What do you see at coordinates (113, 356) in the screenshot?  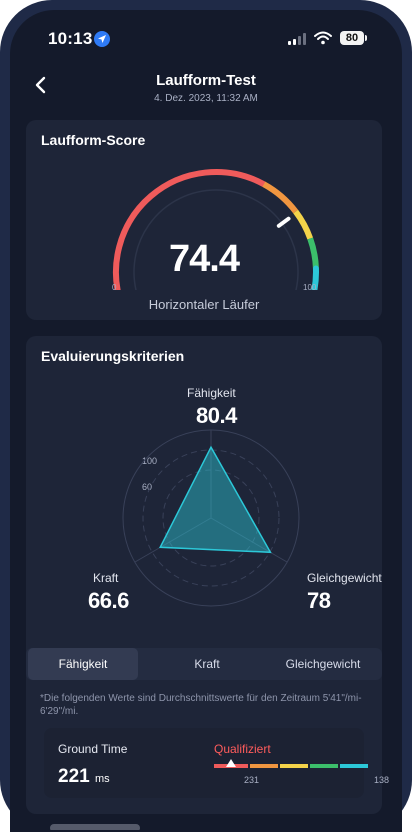 I see `evaluation-title: Evaluierungskriterien` at bounding box center [113, 356].